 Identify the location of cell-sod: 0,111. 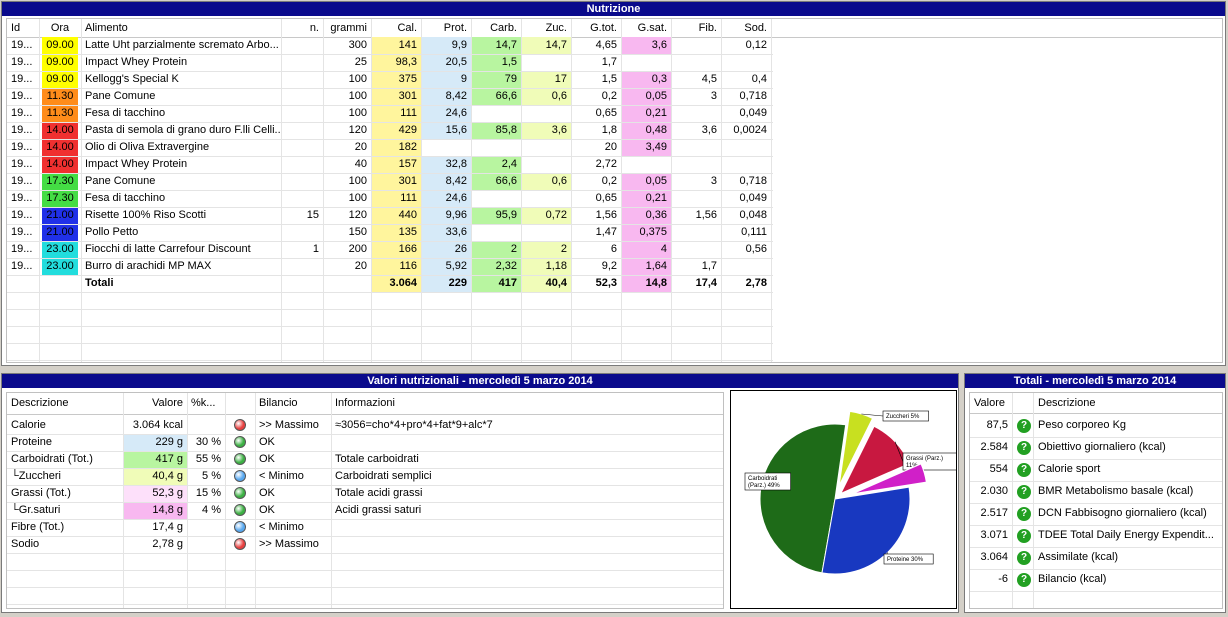
(754, 232).